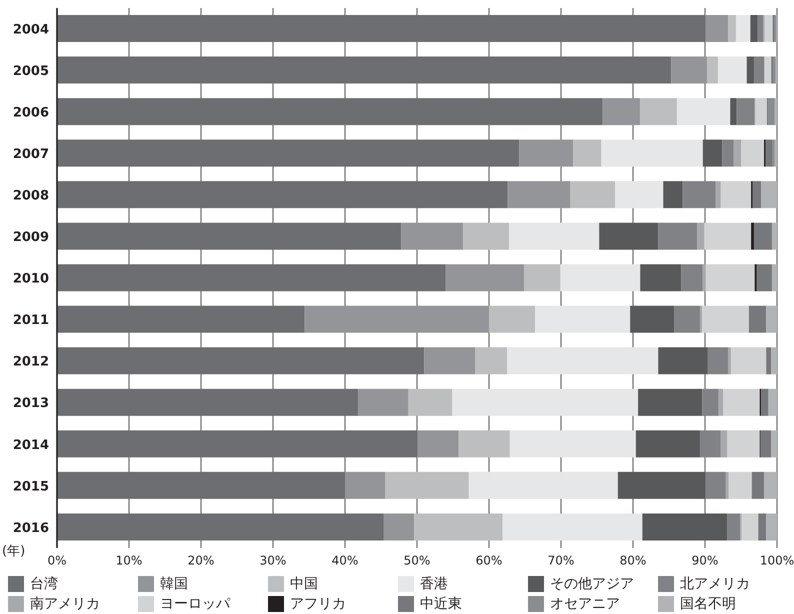 The width and height of the screenshot is (794, 614). I want to click on y-tick-label: 2015, so click(30, 486).